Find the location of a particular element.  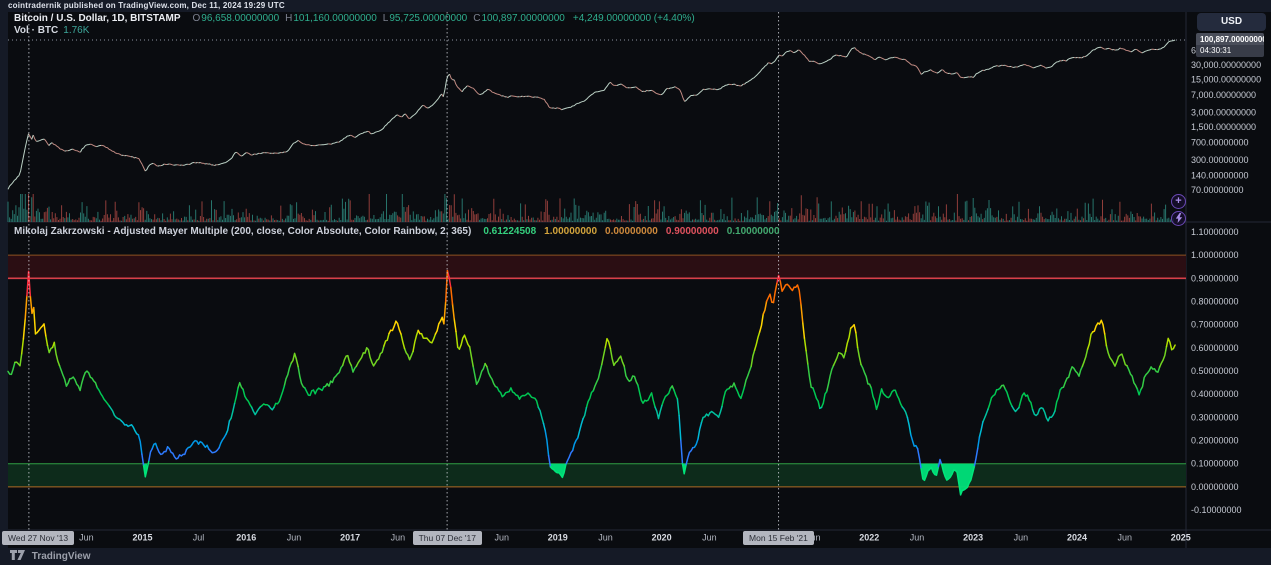

last-price-badge: 100,897.00000000 04:30:31 is located at coordinates (1230, 45).